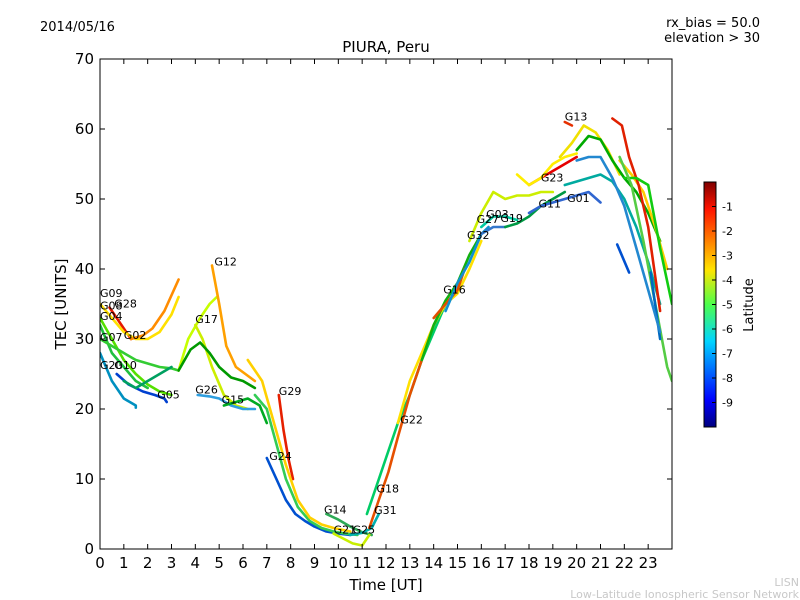 The image size is (800, 600). What do you see at coordinates (111, 293) in the screenshot?
I see `series-label-g09: G09` at bounding box center [111, 293].